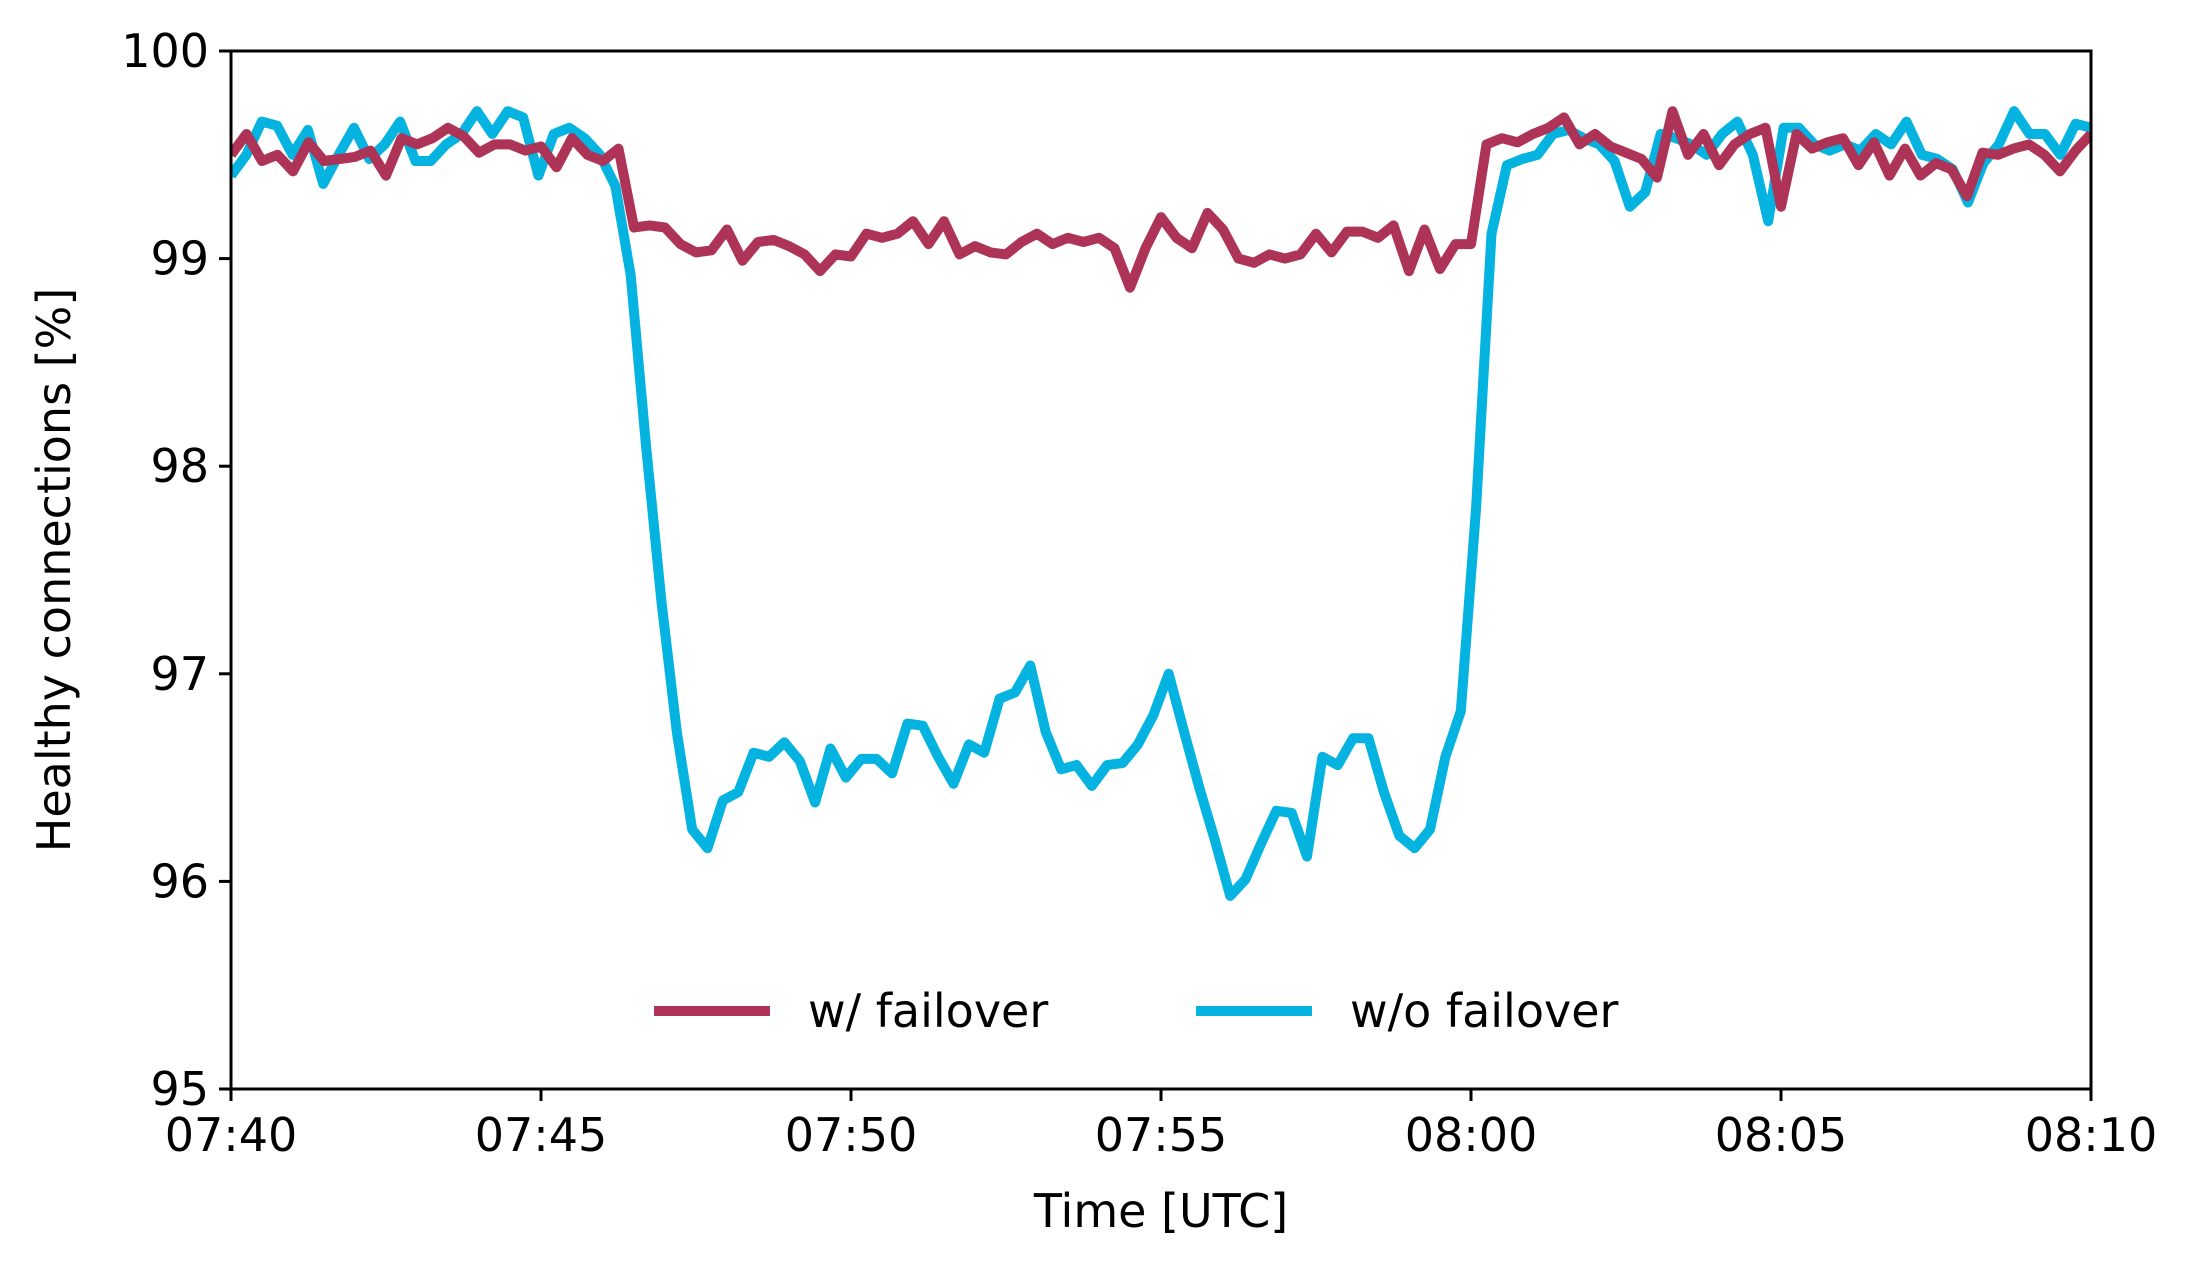  I want to click on x-tick-label: 08:05, so click(1781, 1135).